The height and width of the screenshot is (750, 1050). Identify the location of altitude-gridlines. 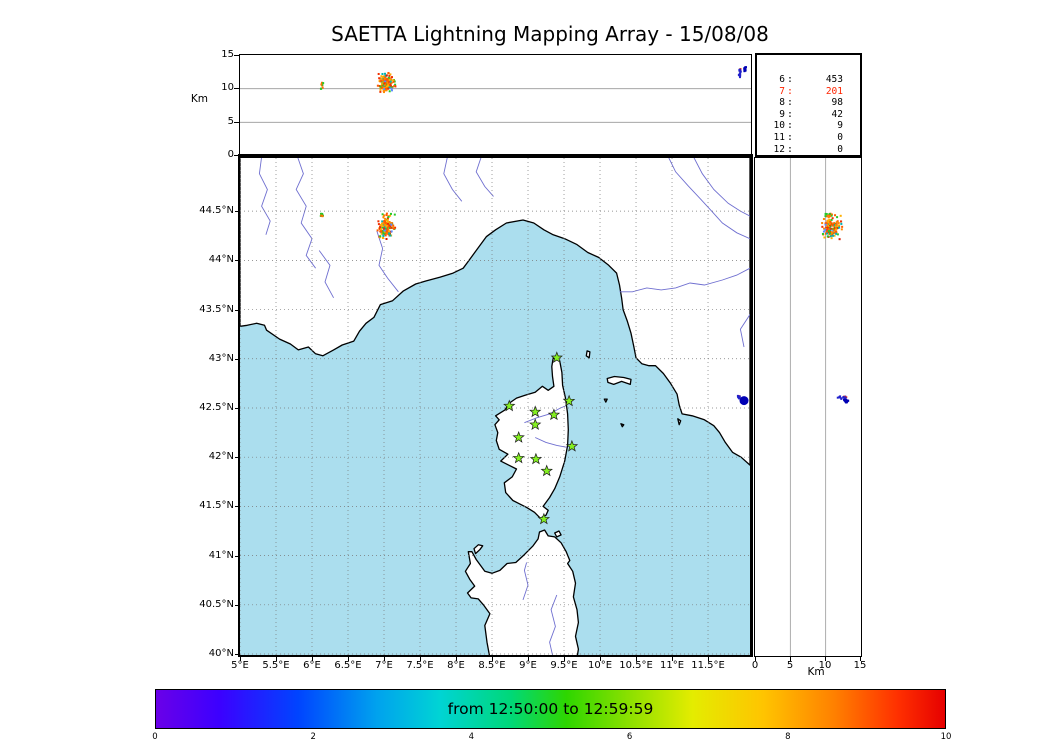
(495, 105).